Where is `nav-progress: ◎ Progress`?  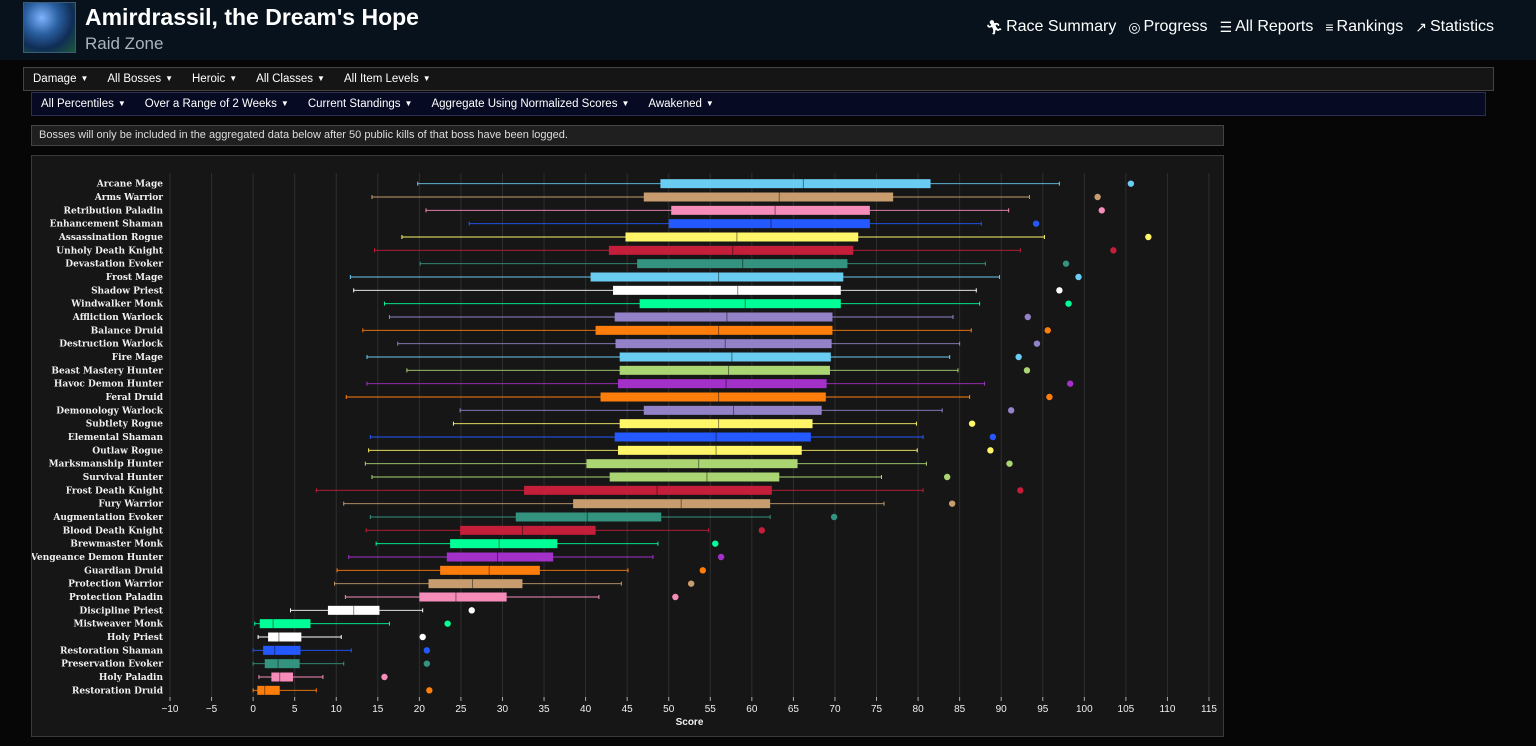
nav-progress: ◎ Progress is located at coordinates (1167, 27).